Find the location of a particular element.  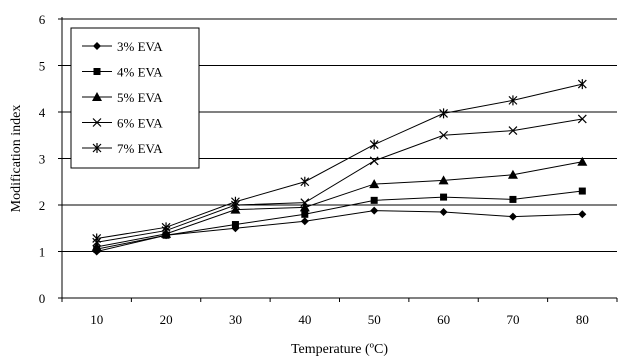

y-tick-label: 3 is located at coordinates (42, 159).